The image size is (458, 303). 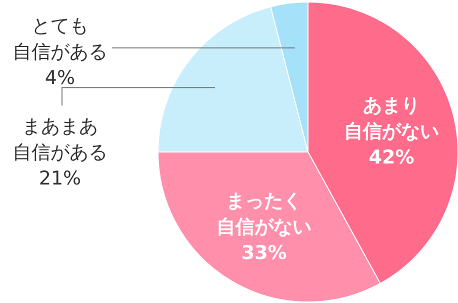 What do you see at coordinates (392, 118) in the screenshot?
I see `slice-label: あまり自信がない` at bounding box center [392, 118].